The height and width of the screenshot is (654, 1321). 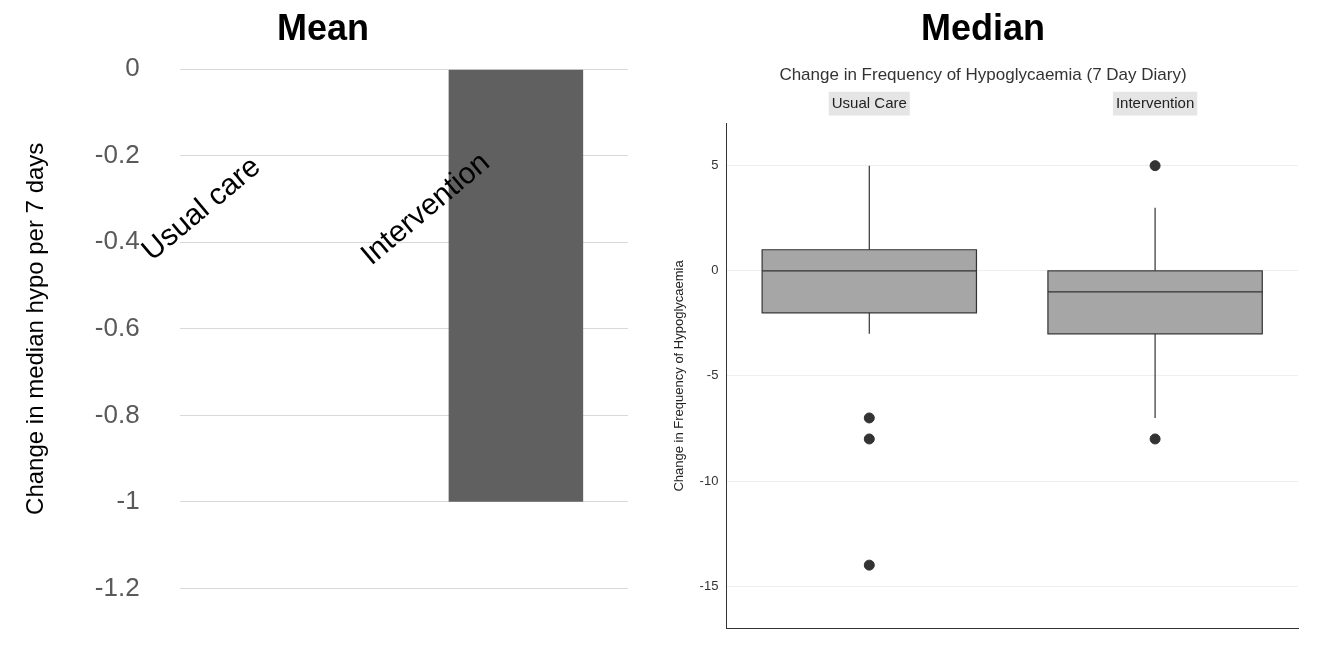 What do you see at coordinates (983, 75) in the screenshot?
I see `chart-subtitle: Change in Frequency of Hypoglycaemia (7 Day Diary)` at bounding box center [983, 75].